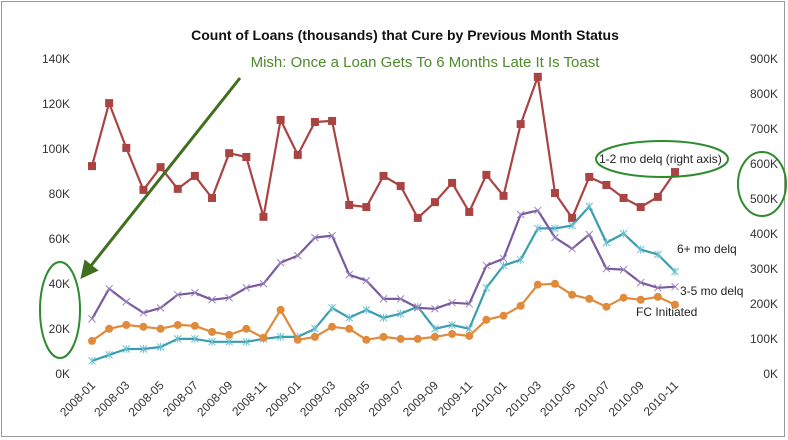  Describe the element at coordinates (56, 59) in the screenshot. I see `left-tick-label: 140K` at that location.